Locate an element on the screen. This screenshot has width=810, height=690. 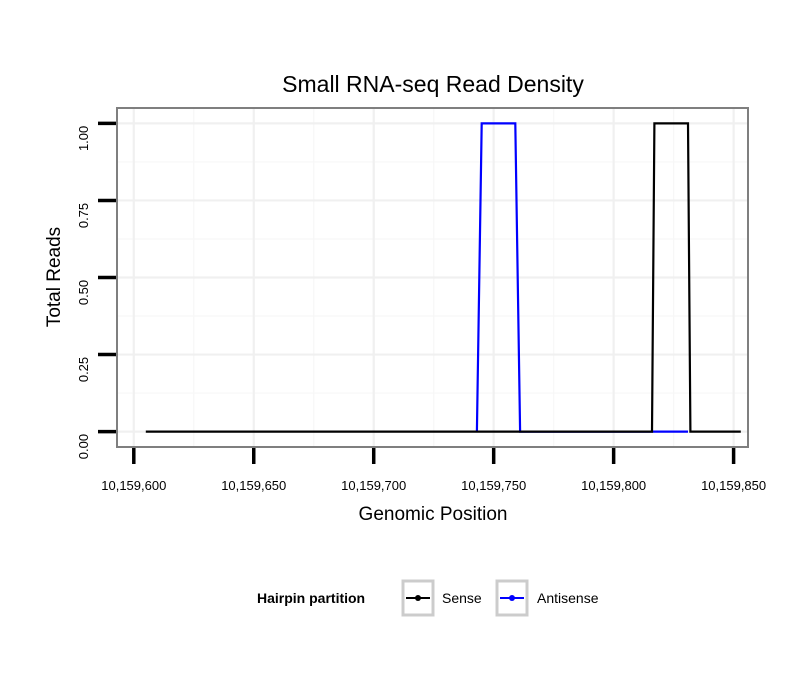
y-tick-label: 0.75 is located at coordinates (83, 215).